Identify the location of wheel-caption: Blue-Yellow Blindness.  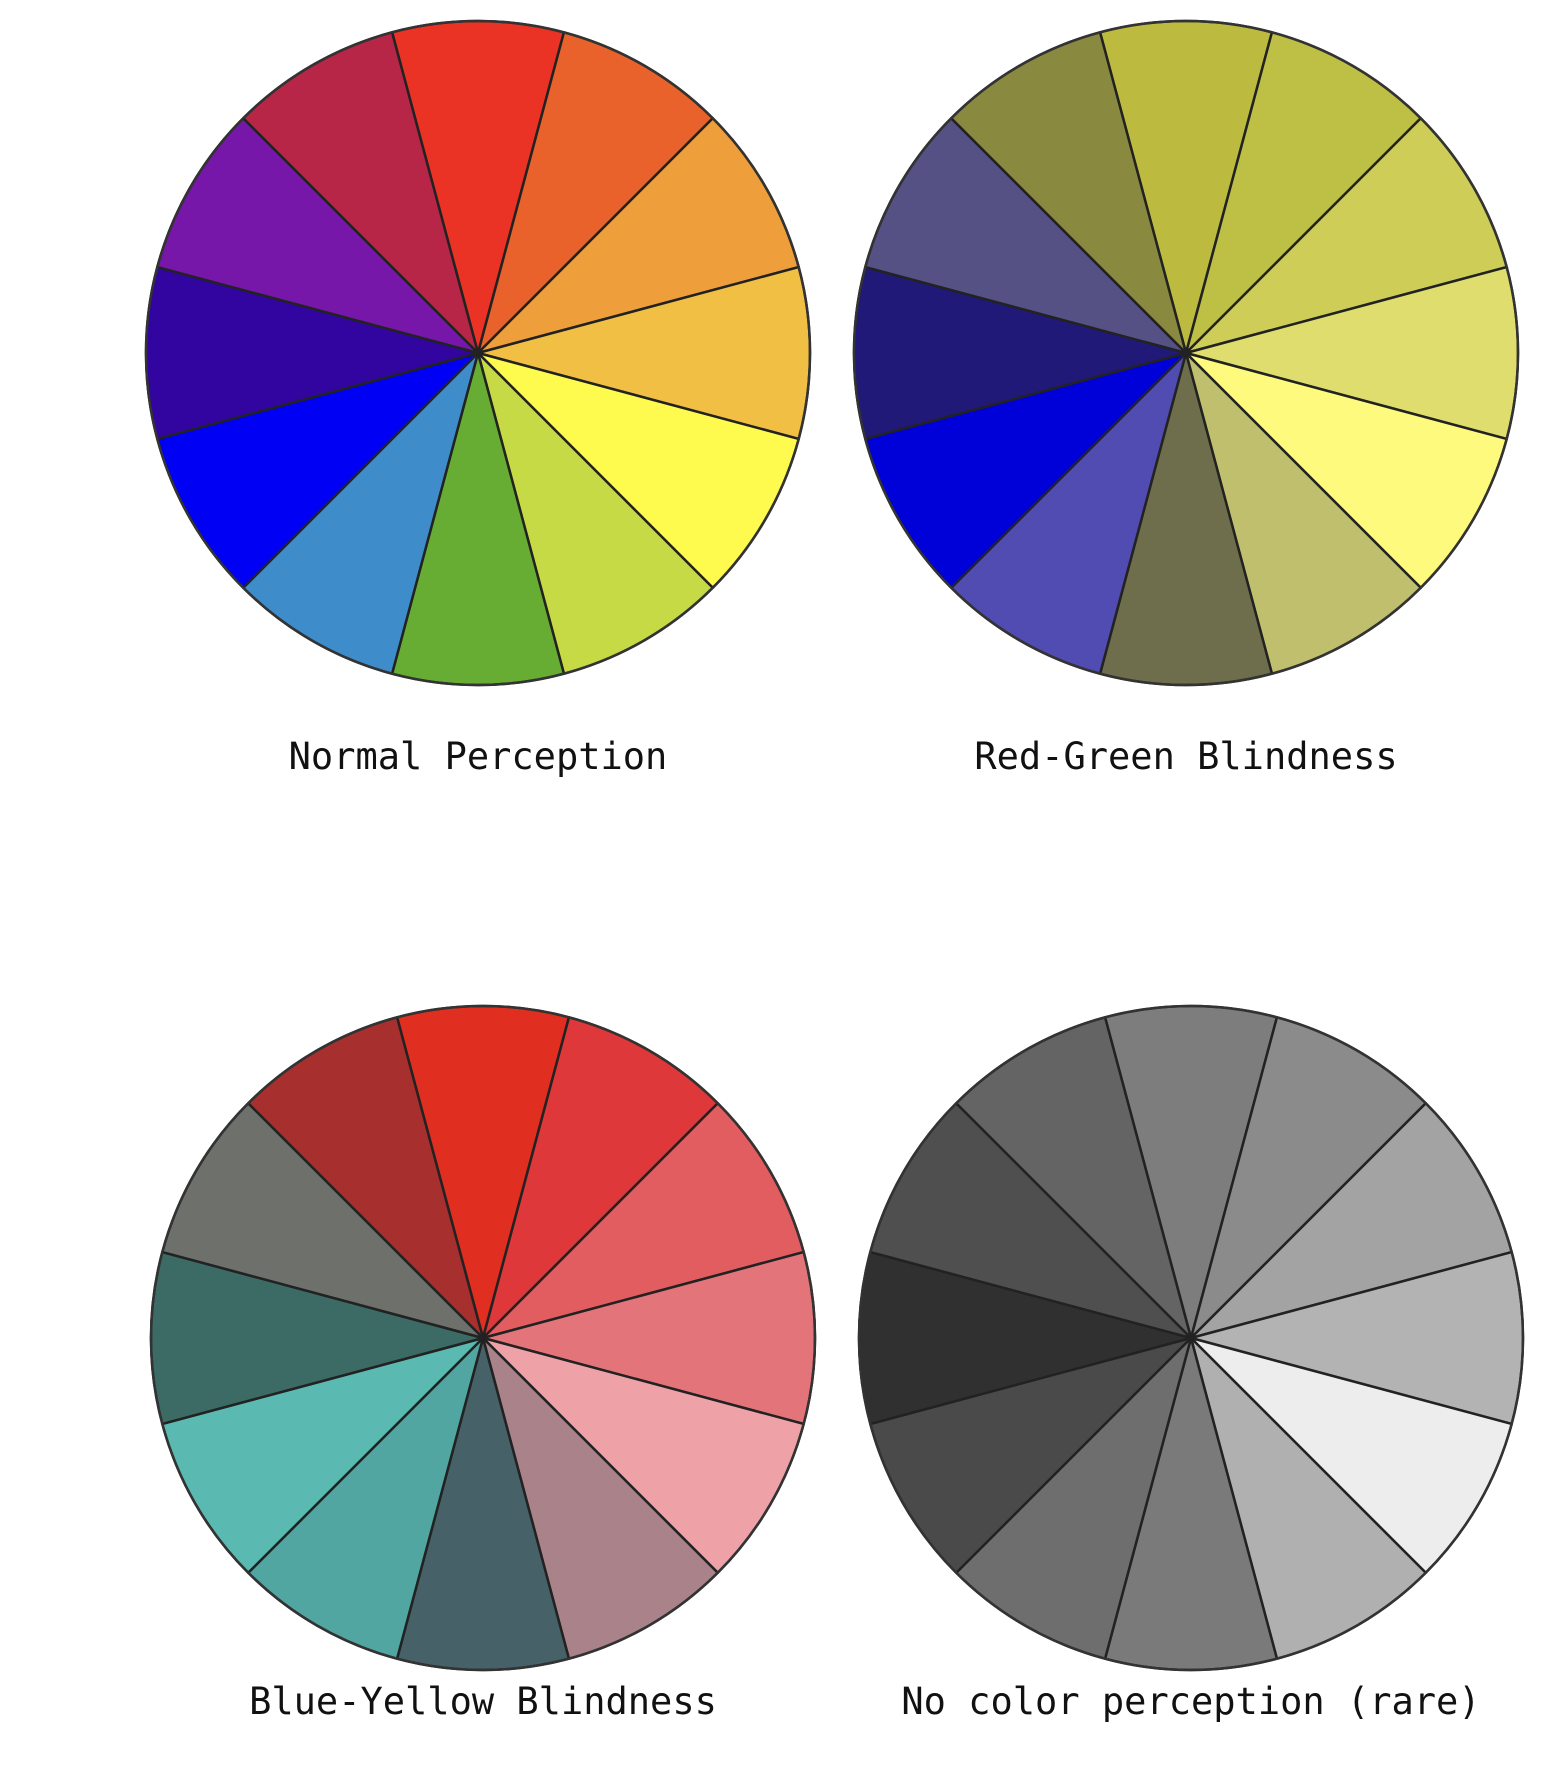
(483, 1701).